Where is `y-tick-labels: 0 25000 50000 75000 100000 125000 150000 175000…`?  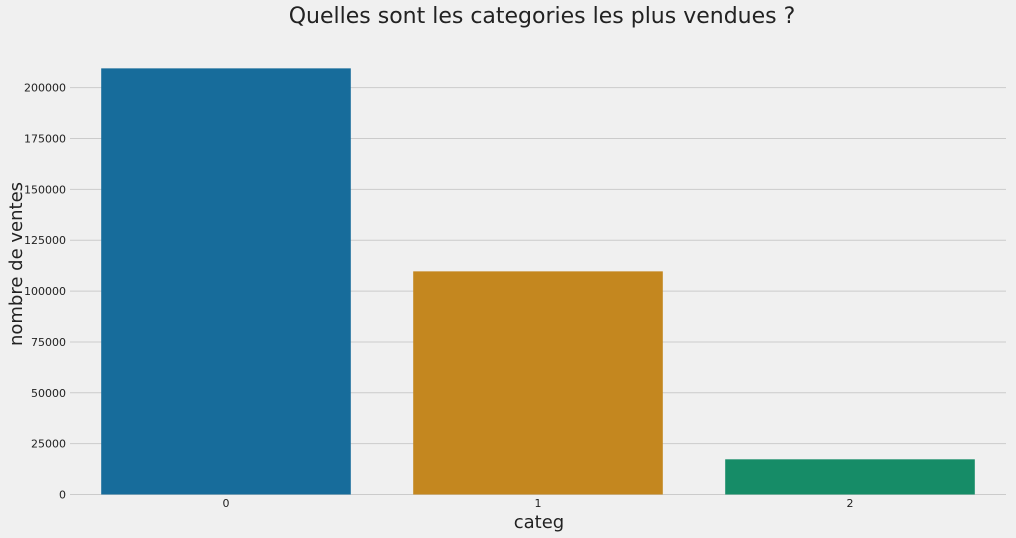 y-tick-labels: 0 25000 50000 75000 100000 125000 150000 175000… is located at coordinates (45, 292).